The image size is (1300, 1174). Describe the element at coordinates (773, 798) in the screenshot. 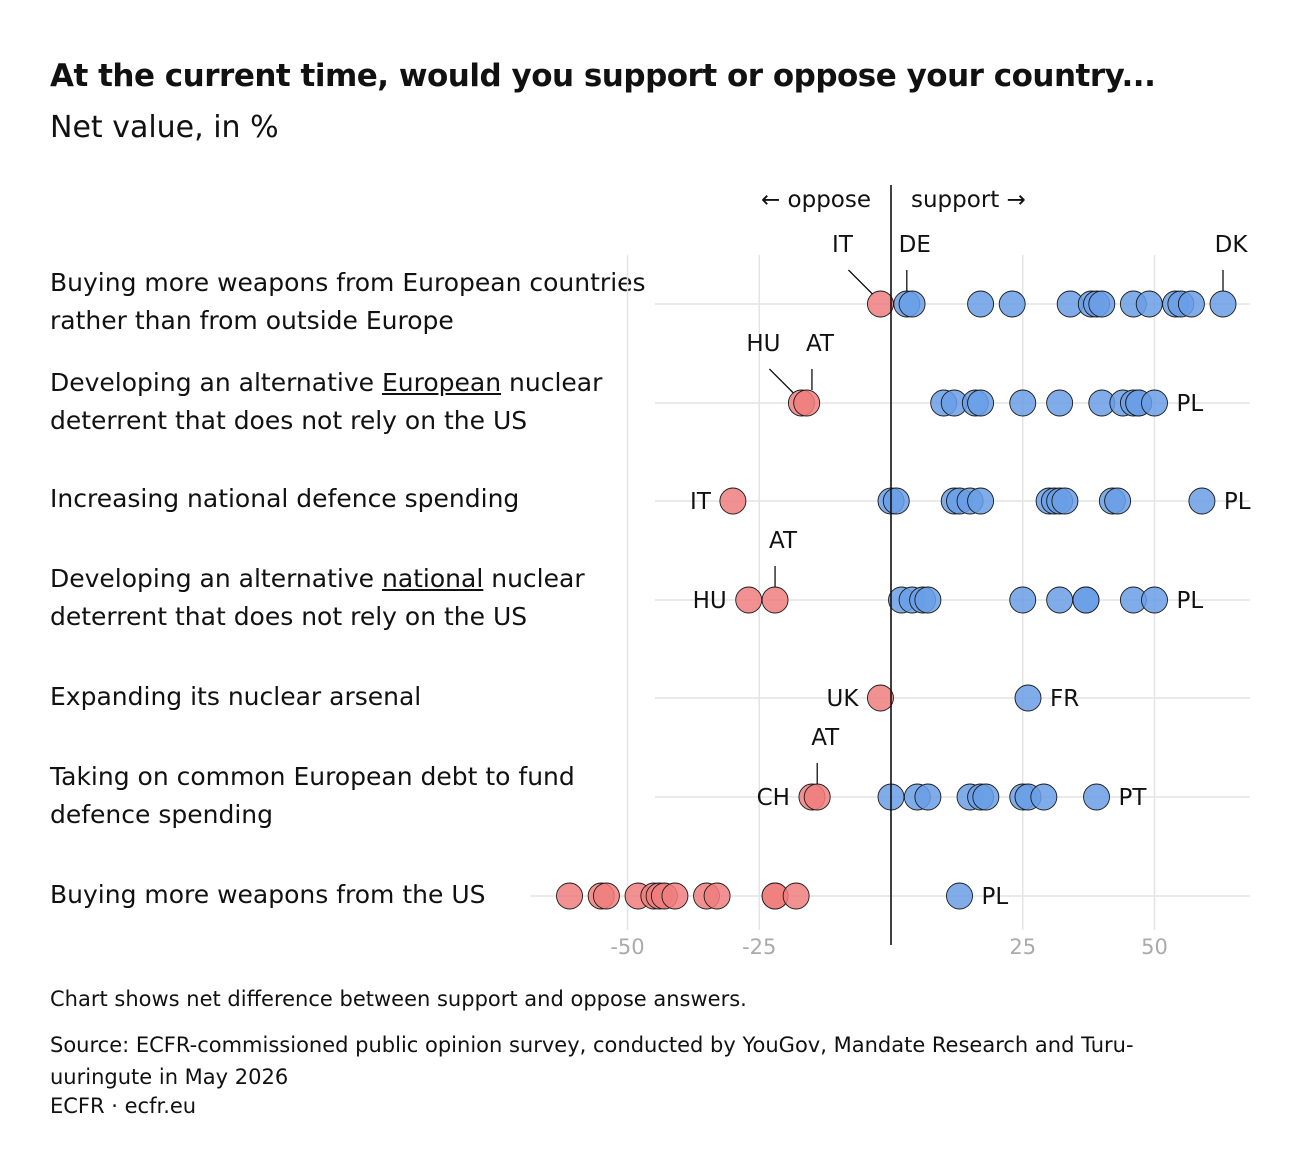

I see `country-label: CH` at that location.